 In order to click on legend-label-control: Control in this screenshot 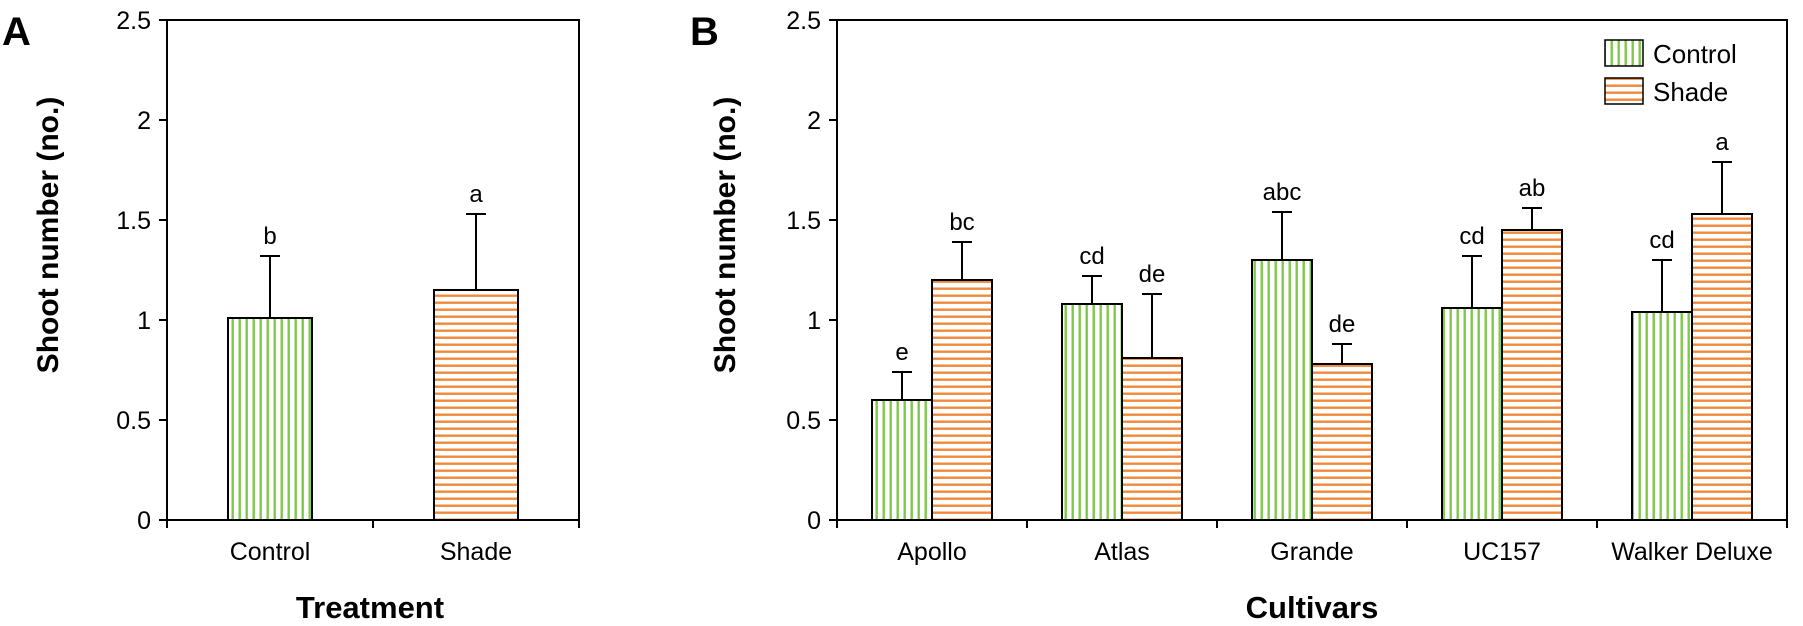, I will do `click(1695, 54)`.